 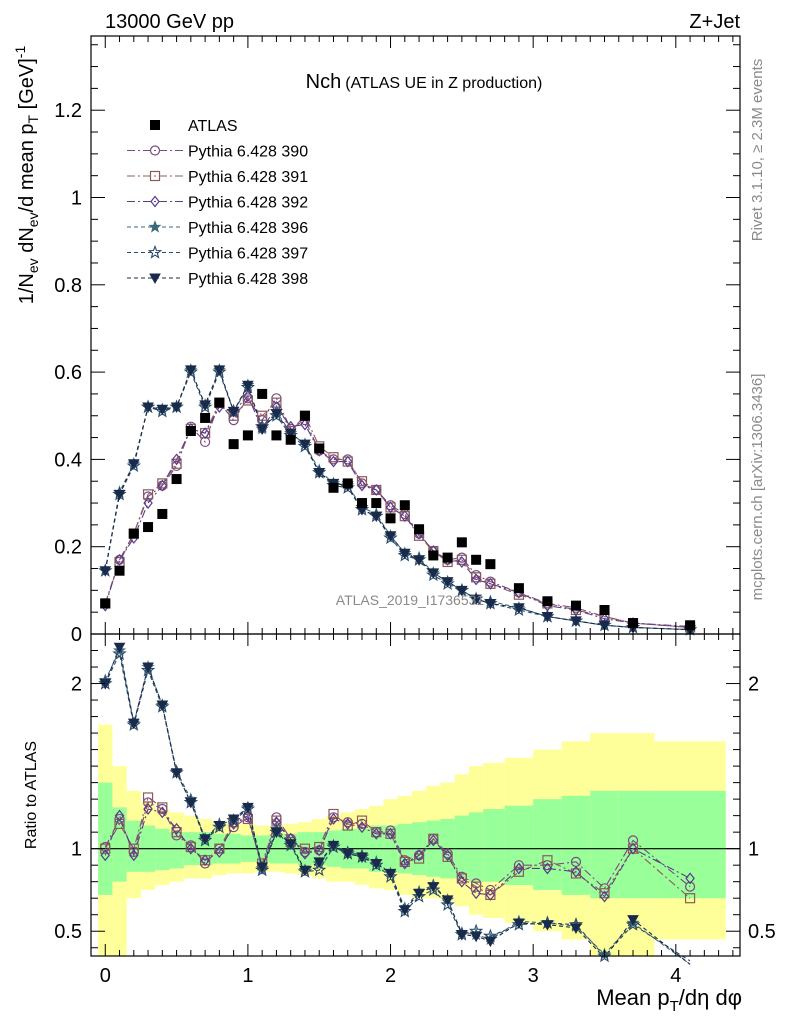 What do you see at coordinates (533, 976) in the screenshot?
I see `x-tick-label: 3` at bounding box center [533, 976].